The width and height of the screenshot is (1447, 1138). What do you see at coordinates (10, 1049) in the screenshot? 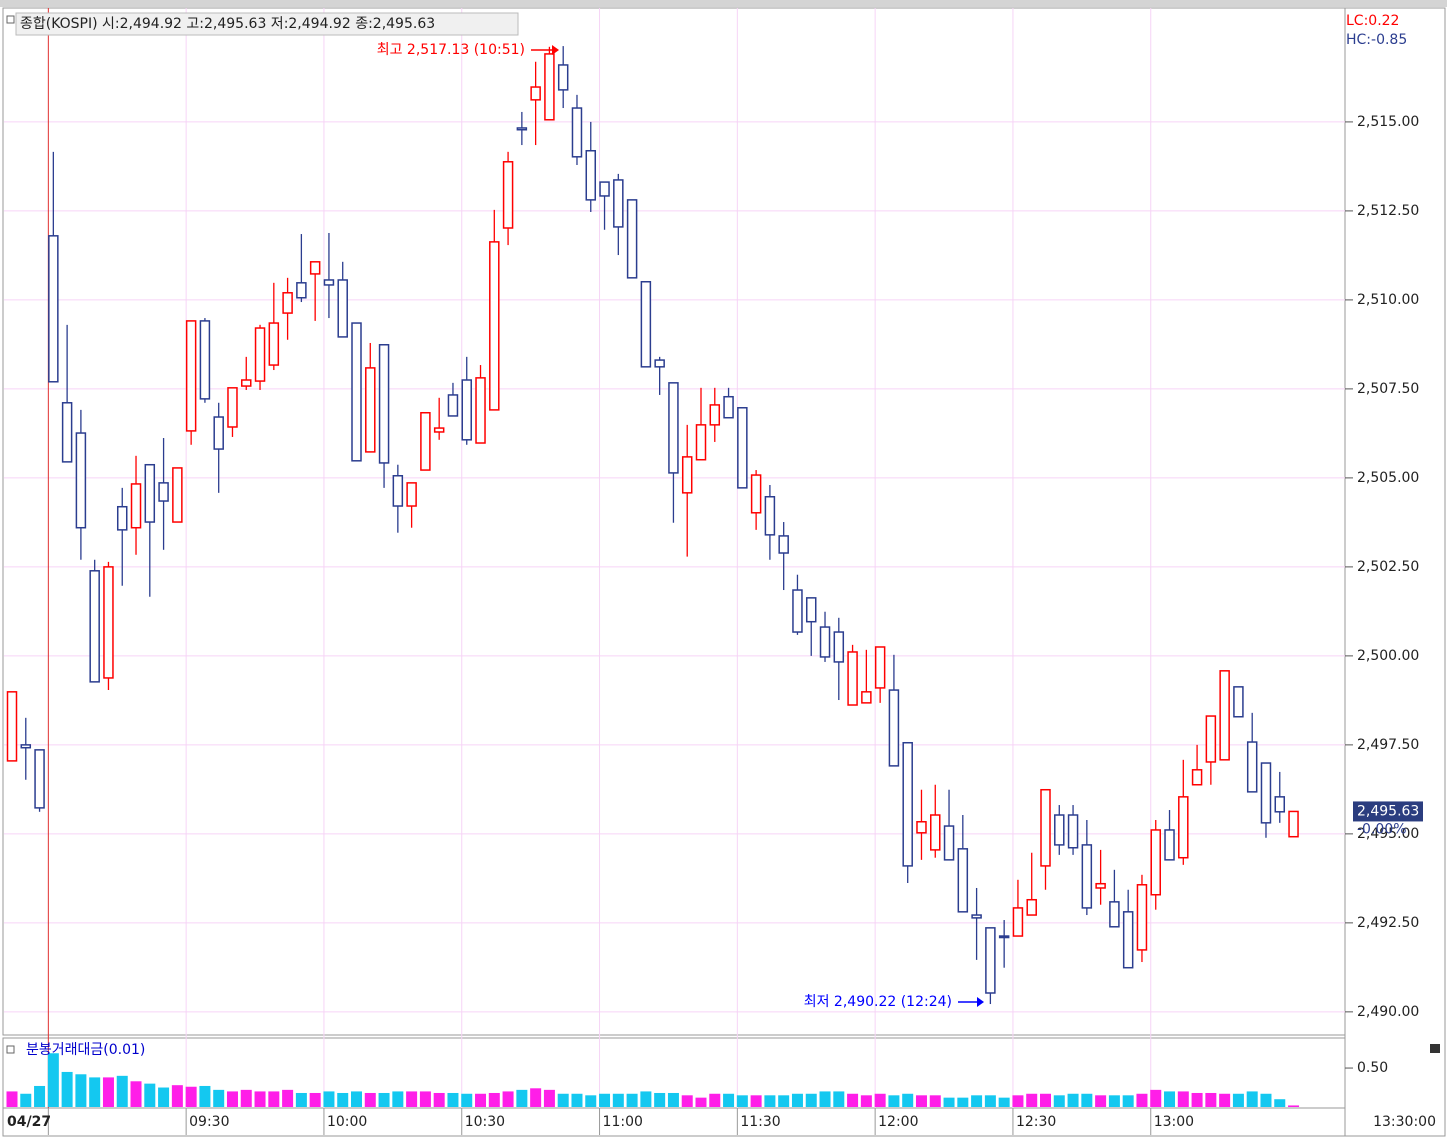
I see `panel-icon` at bounding box center [10, 1049].